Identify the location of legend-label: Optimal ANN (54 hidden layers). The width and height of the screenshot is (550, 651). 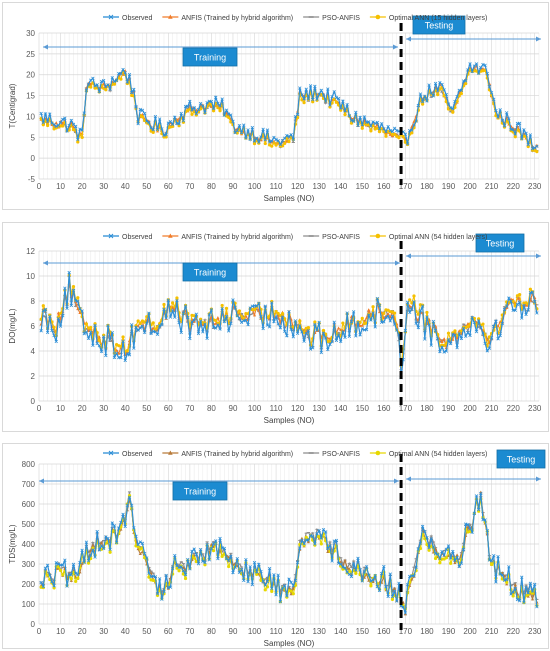
(438, 454).